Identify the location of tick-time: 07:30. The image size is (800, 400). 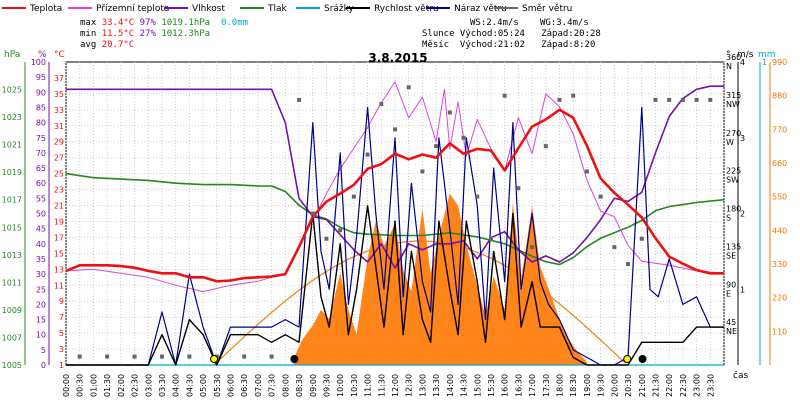
(272, 385).